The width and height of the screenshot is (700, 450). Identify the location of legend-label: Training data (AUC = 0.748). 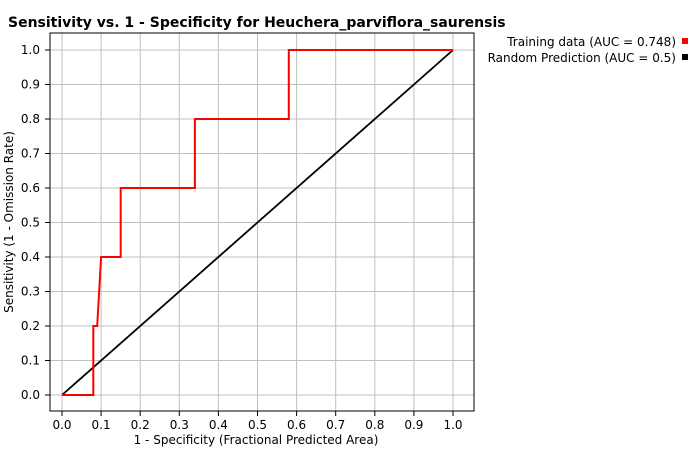
(591, 42).